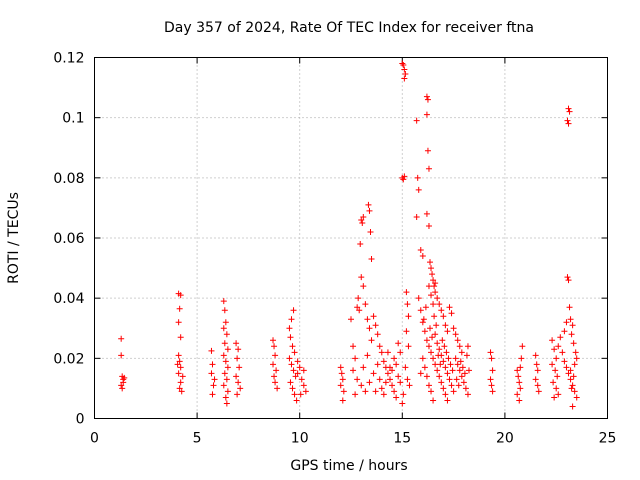  I want to click on y-tick-label: 0.06, so click(68, 239).